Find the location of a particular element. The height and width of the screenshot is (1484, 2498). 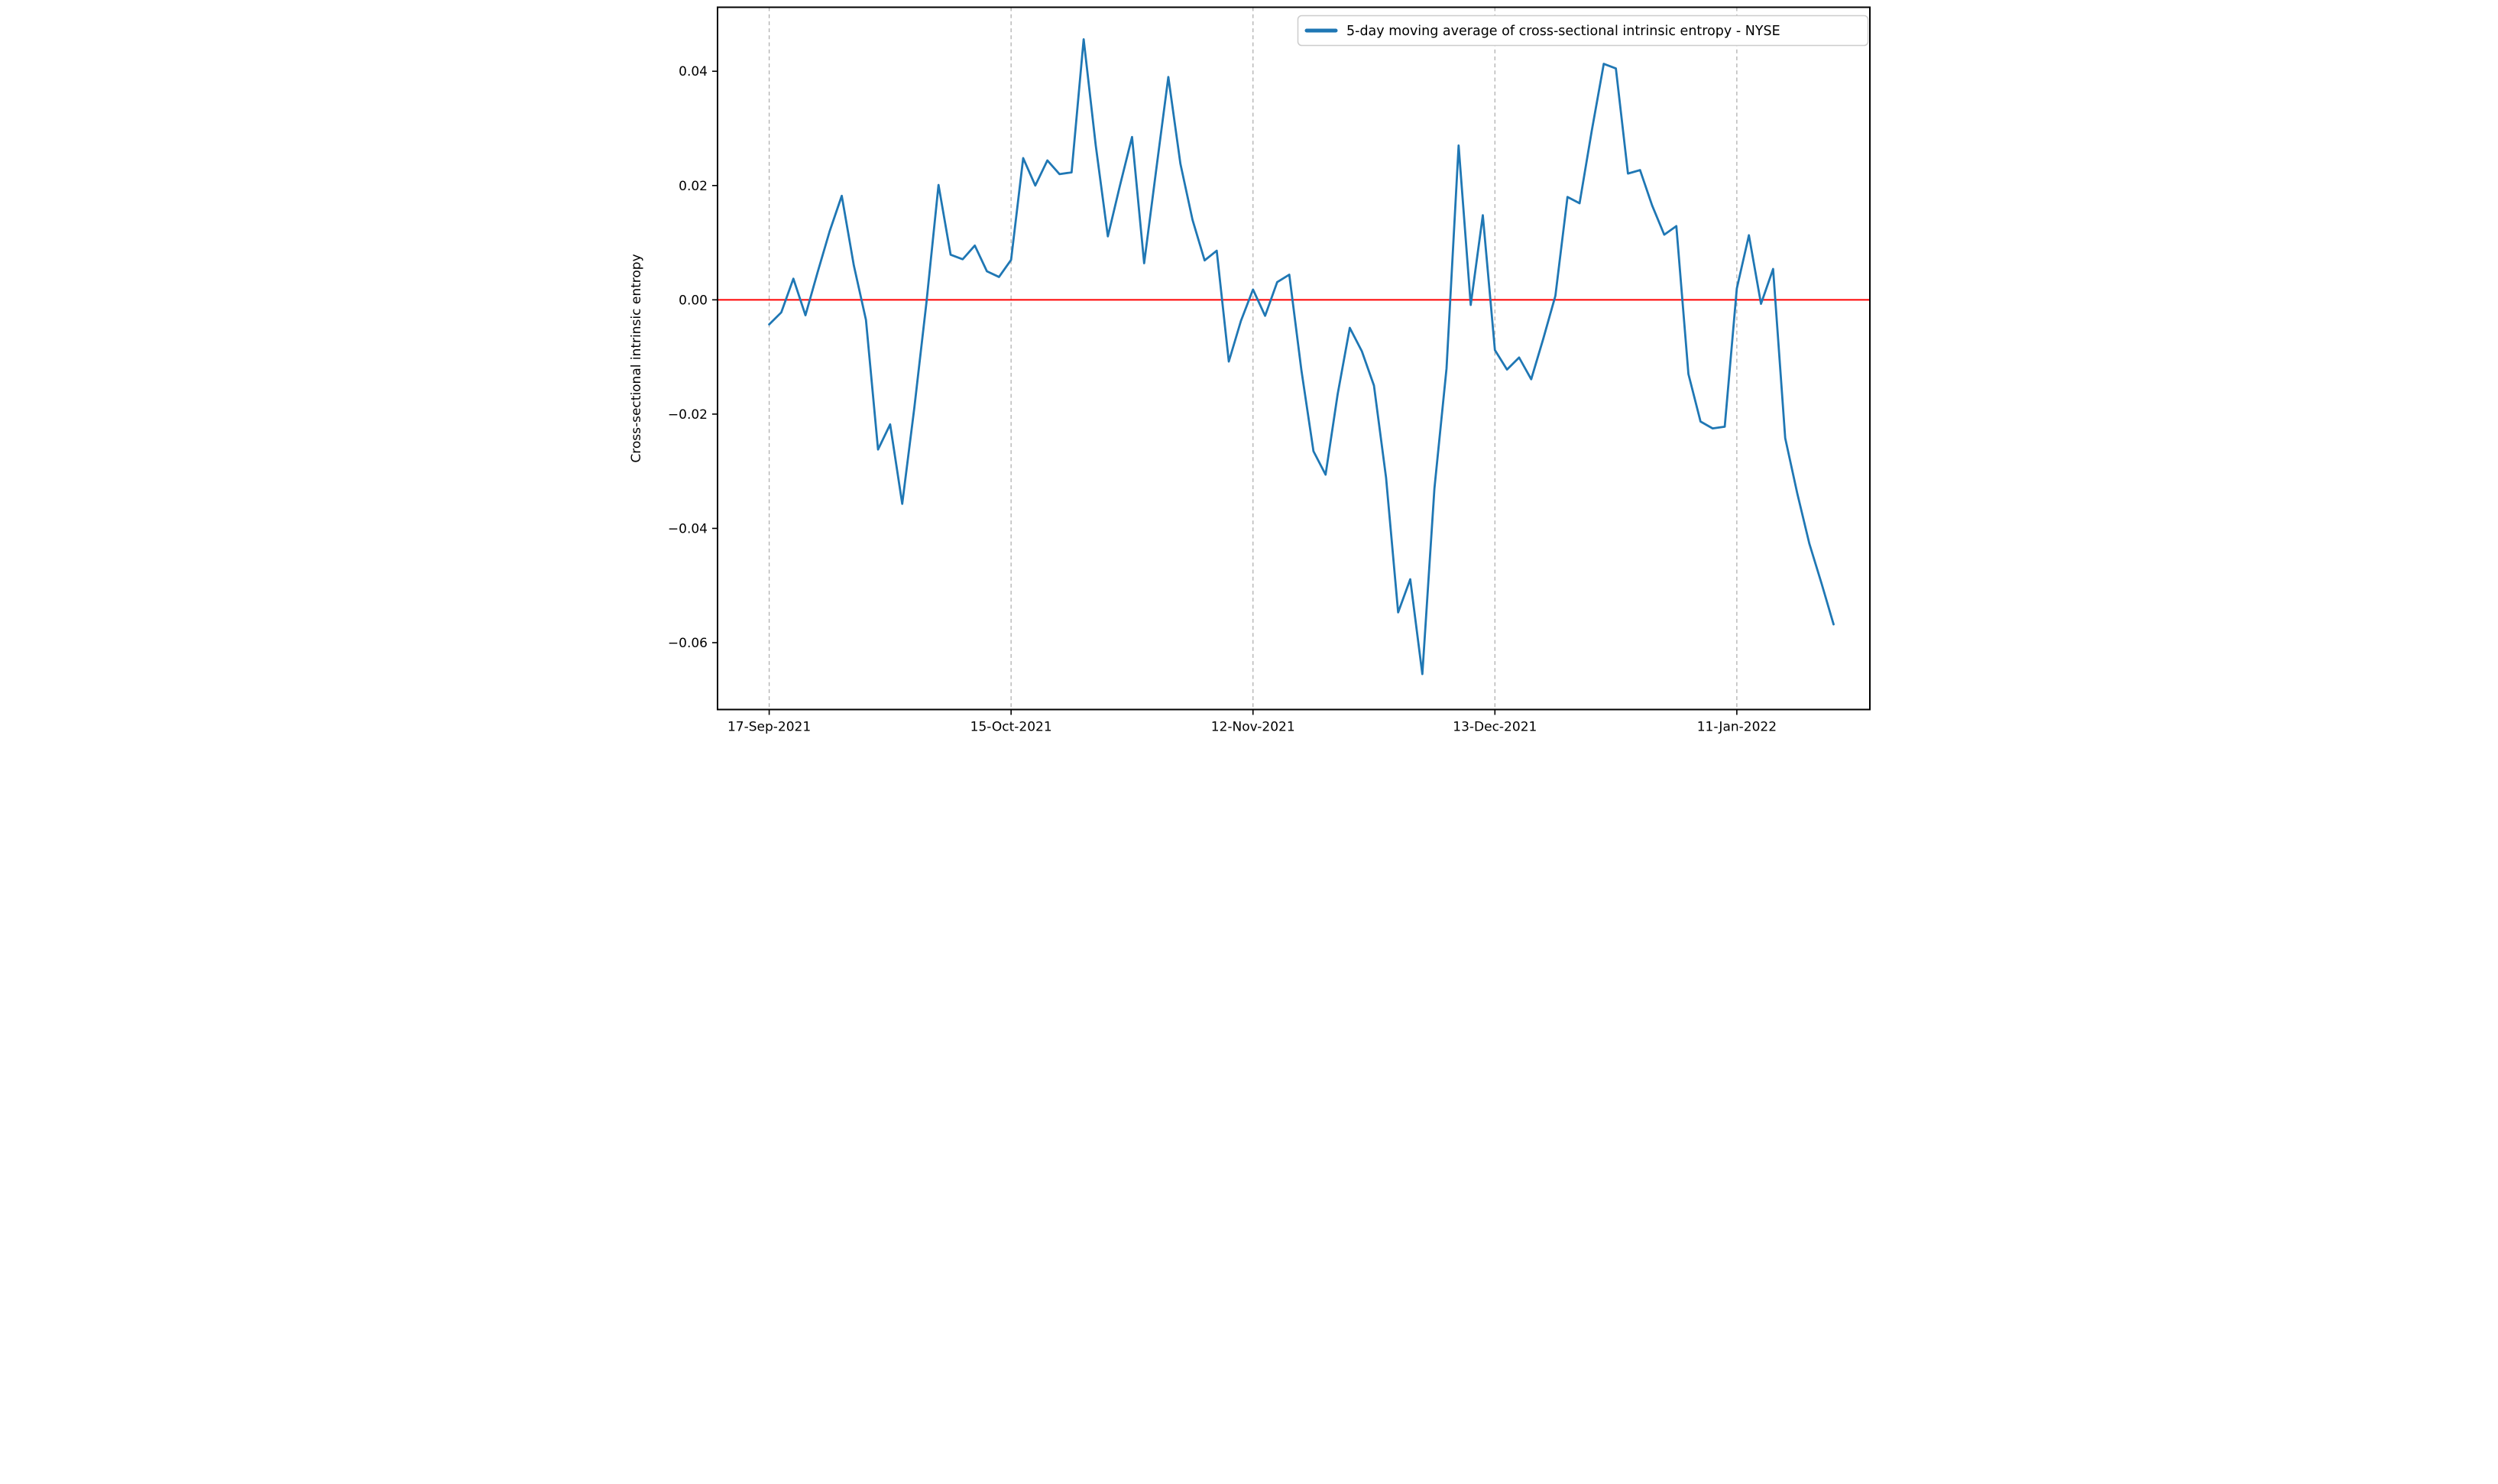

y-axis-label-group: Cross-sectional intrinsic entropy is located at coordinates (636, 358).